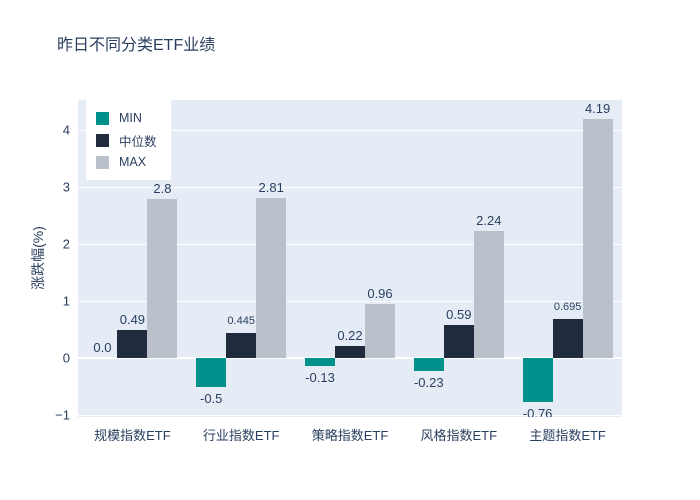 The height and width of the screenshot is (500, 700). I want to click on bar-中位数-策略指数ETF, so click(350, 352).